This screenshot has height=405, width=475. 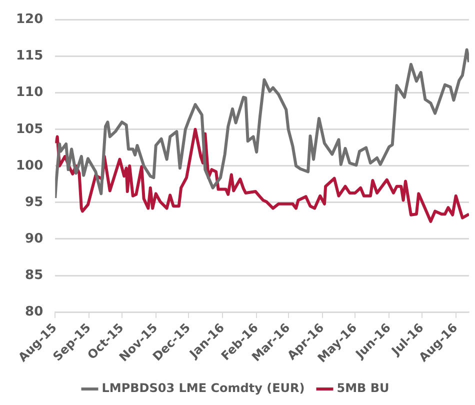 What do you see at coordinates (203, 388) in the screenshot?
I see `legend-label: LMPBDS03 LME Comdty (EUR)` at bounding box center [203, 388].